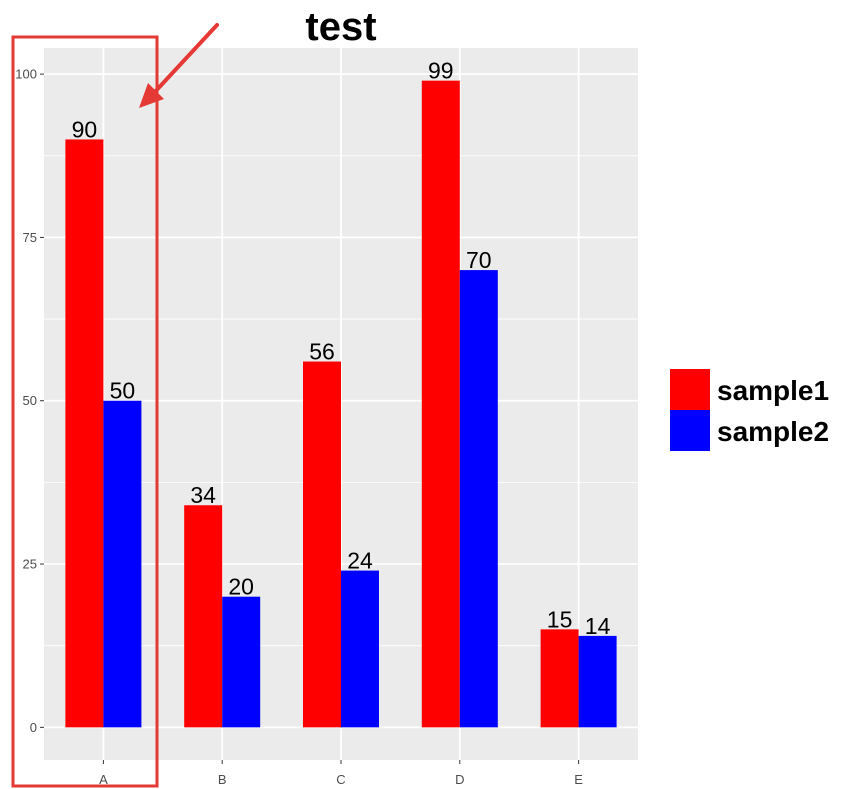  What do you see at coordinates (598, 626) in the screenshot?
I see `data-label-sample2-E: 14` at bounding box center [598, 626].